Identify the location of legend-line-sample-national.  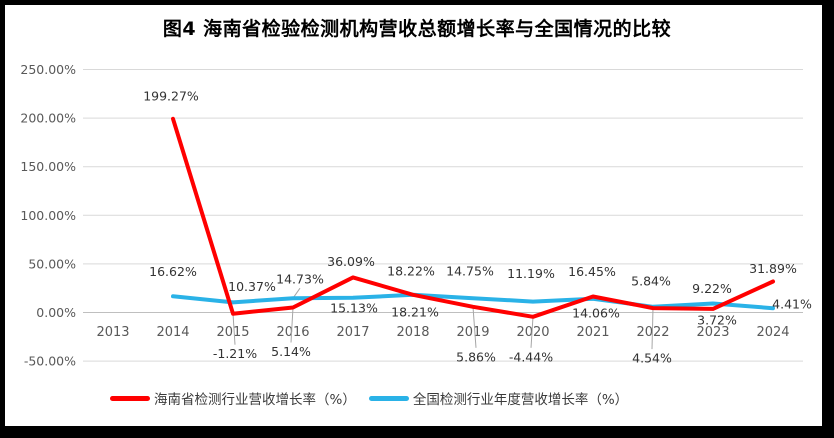
(388, 398).